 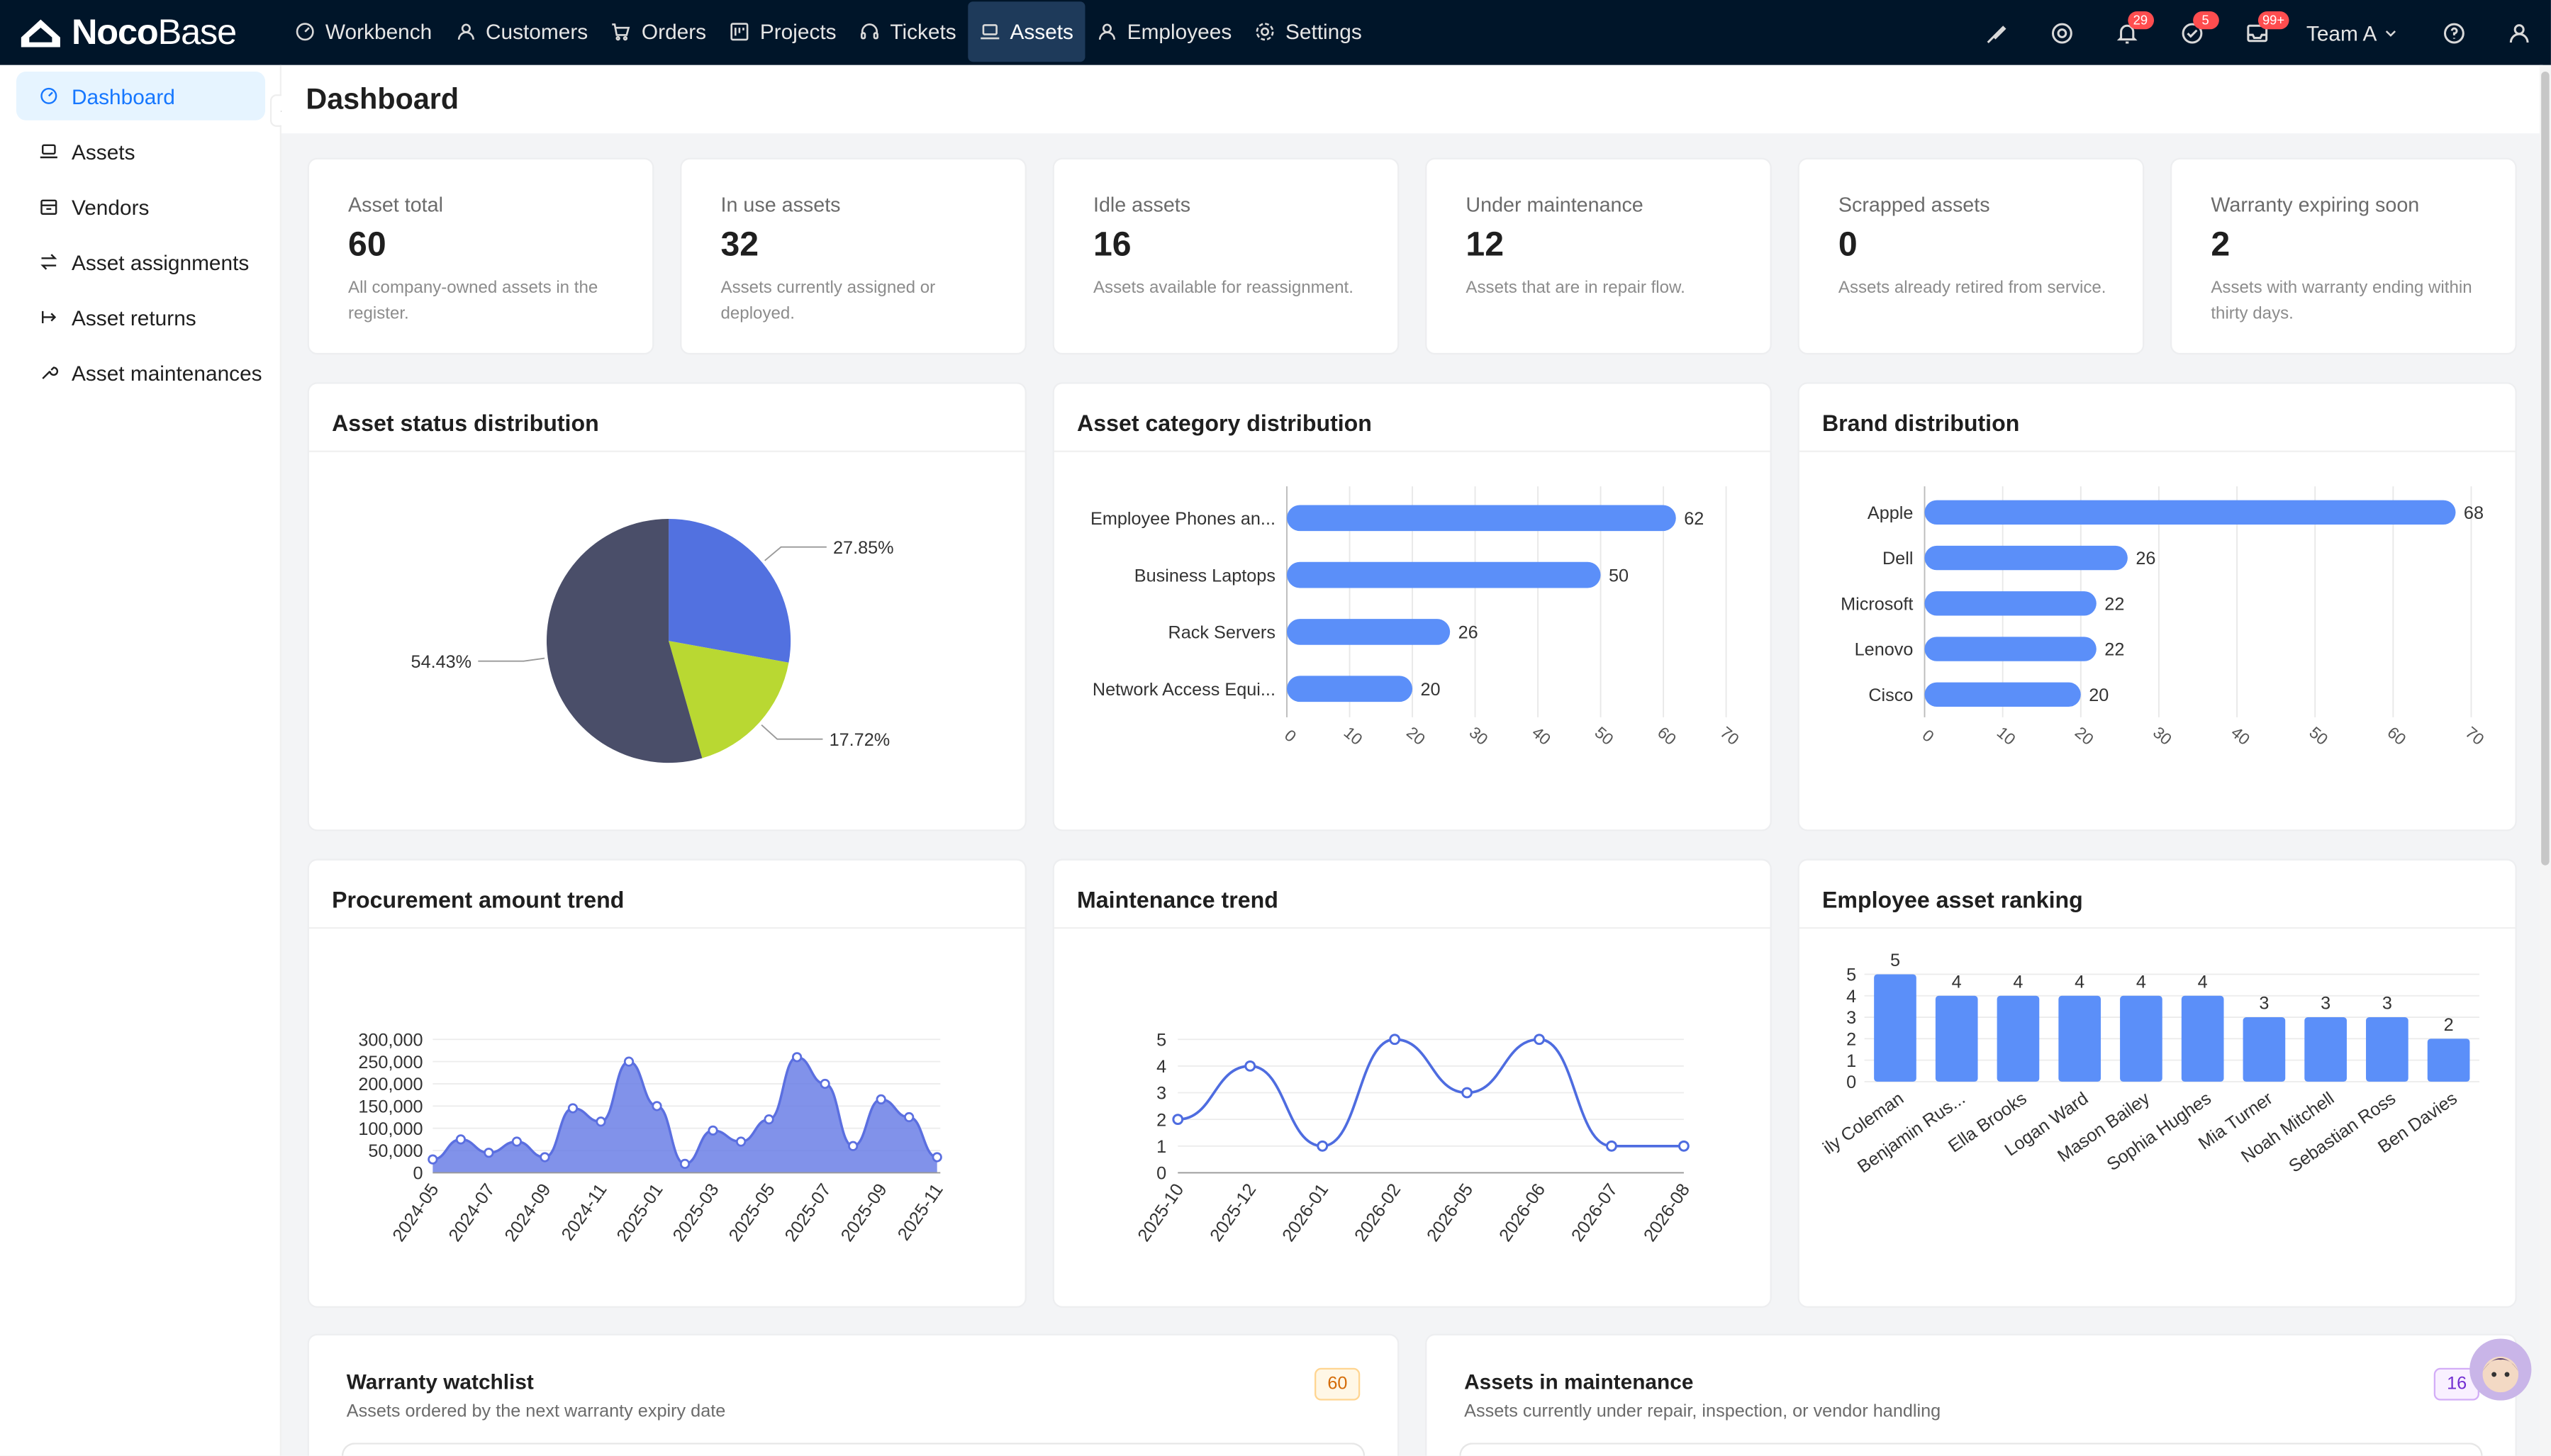 What do you see at coordinates (140, 152) in the screenshot?
I see `sidebar-item-assets: Assets` at bounding box center [140, 152].